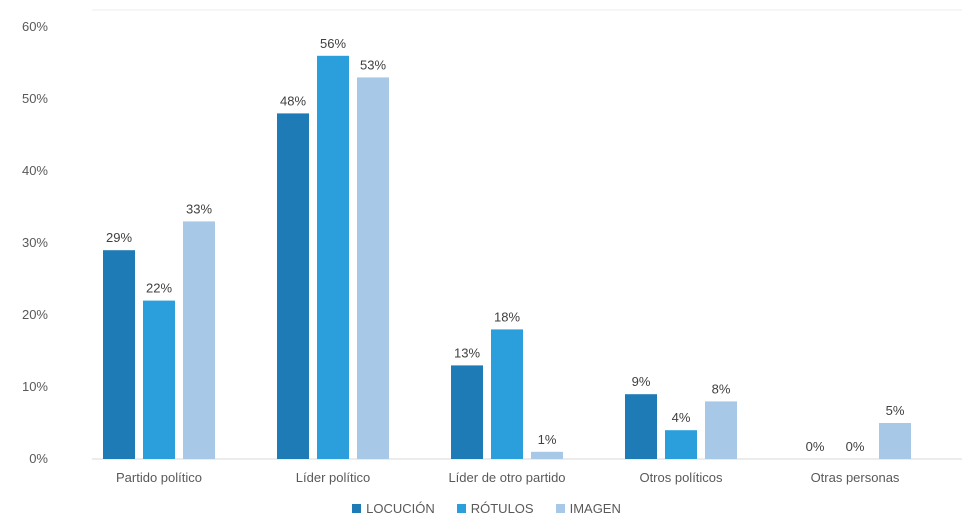 The height and width of the screenshot is (517, 973). Describe the element at coordinates (595, 508) in the screenshot. I see `legend-label-imagen: IMAGEN` at that location.